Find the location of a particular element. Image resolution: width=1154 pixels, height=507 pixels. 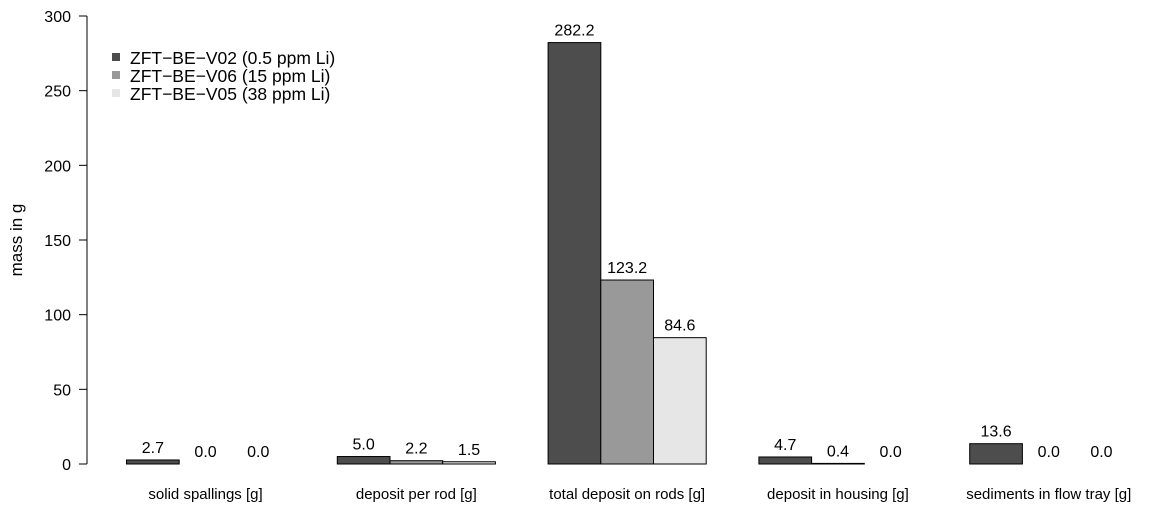

bar-value-label: 123.2 is located at coordinates (627, 268).